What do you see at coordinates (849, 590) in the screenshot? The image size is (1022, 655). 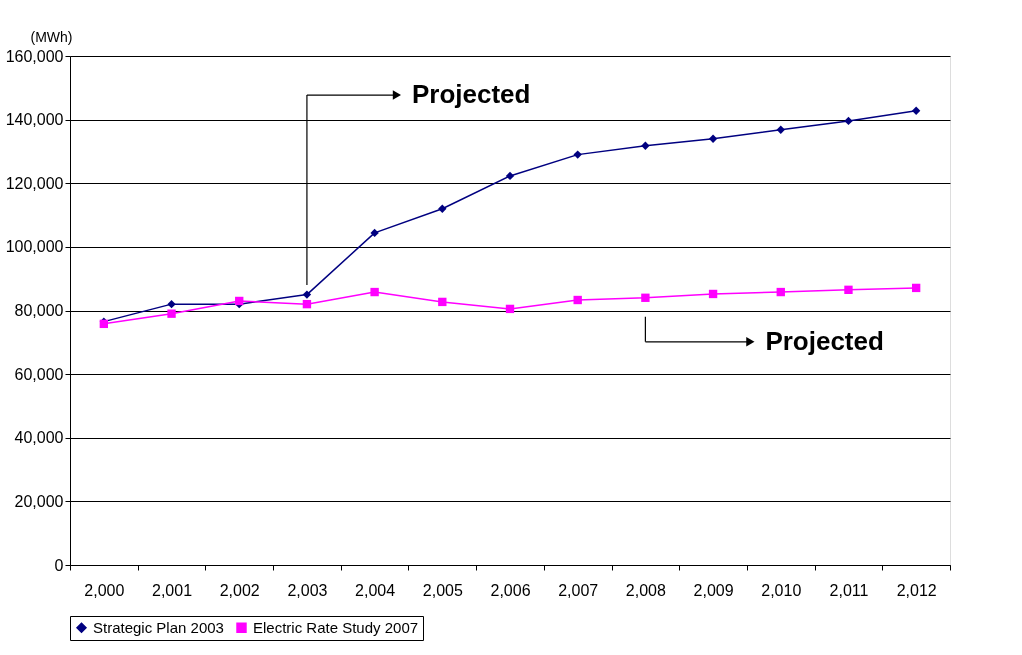 I see `x-tick-label: 2,011` at bounding box center [849, 590].